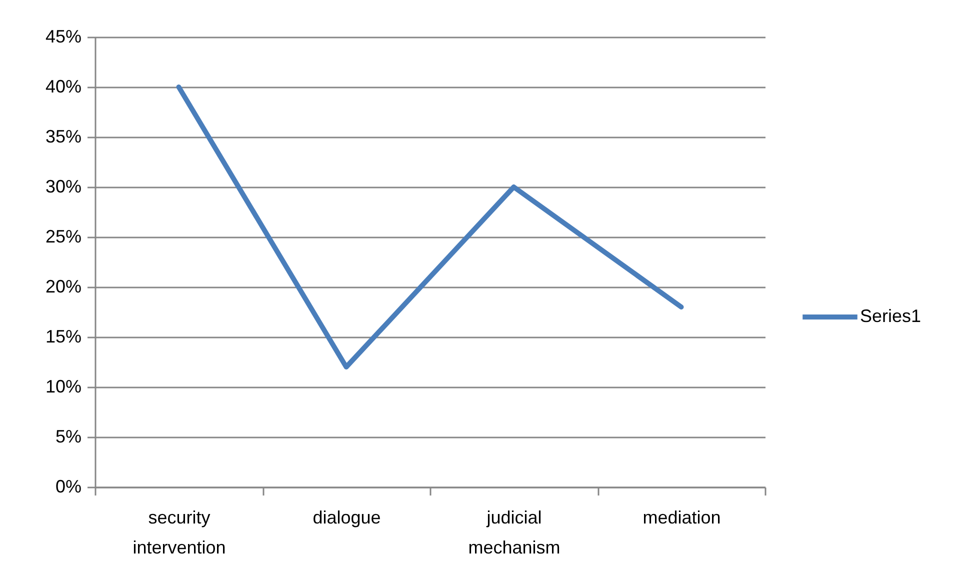 This screenshot has height=582, width=956. I want to click on x-tick-label: judicial mechanism, so click(514, 533).